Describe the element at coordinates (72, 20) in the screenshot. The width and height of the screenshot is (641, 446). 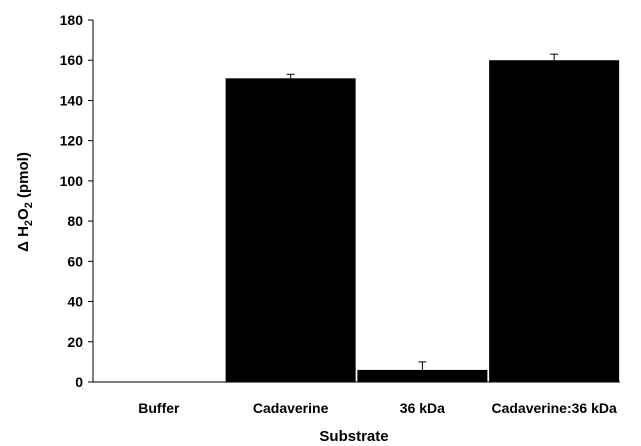
I see `y-tick-label: 180` at that location.